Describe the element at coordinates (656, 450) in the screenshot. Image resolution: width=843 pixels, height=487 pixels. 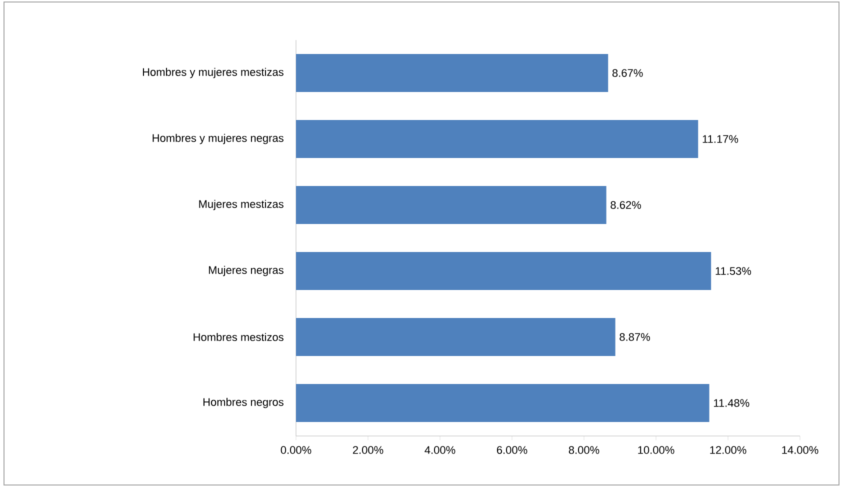
I see `x-tick-label: 10.00%` at that location.